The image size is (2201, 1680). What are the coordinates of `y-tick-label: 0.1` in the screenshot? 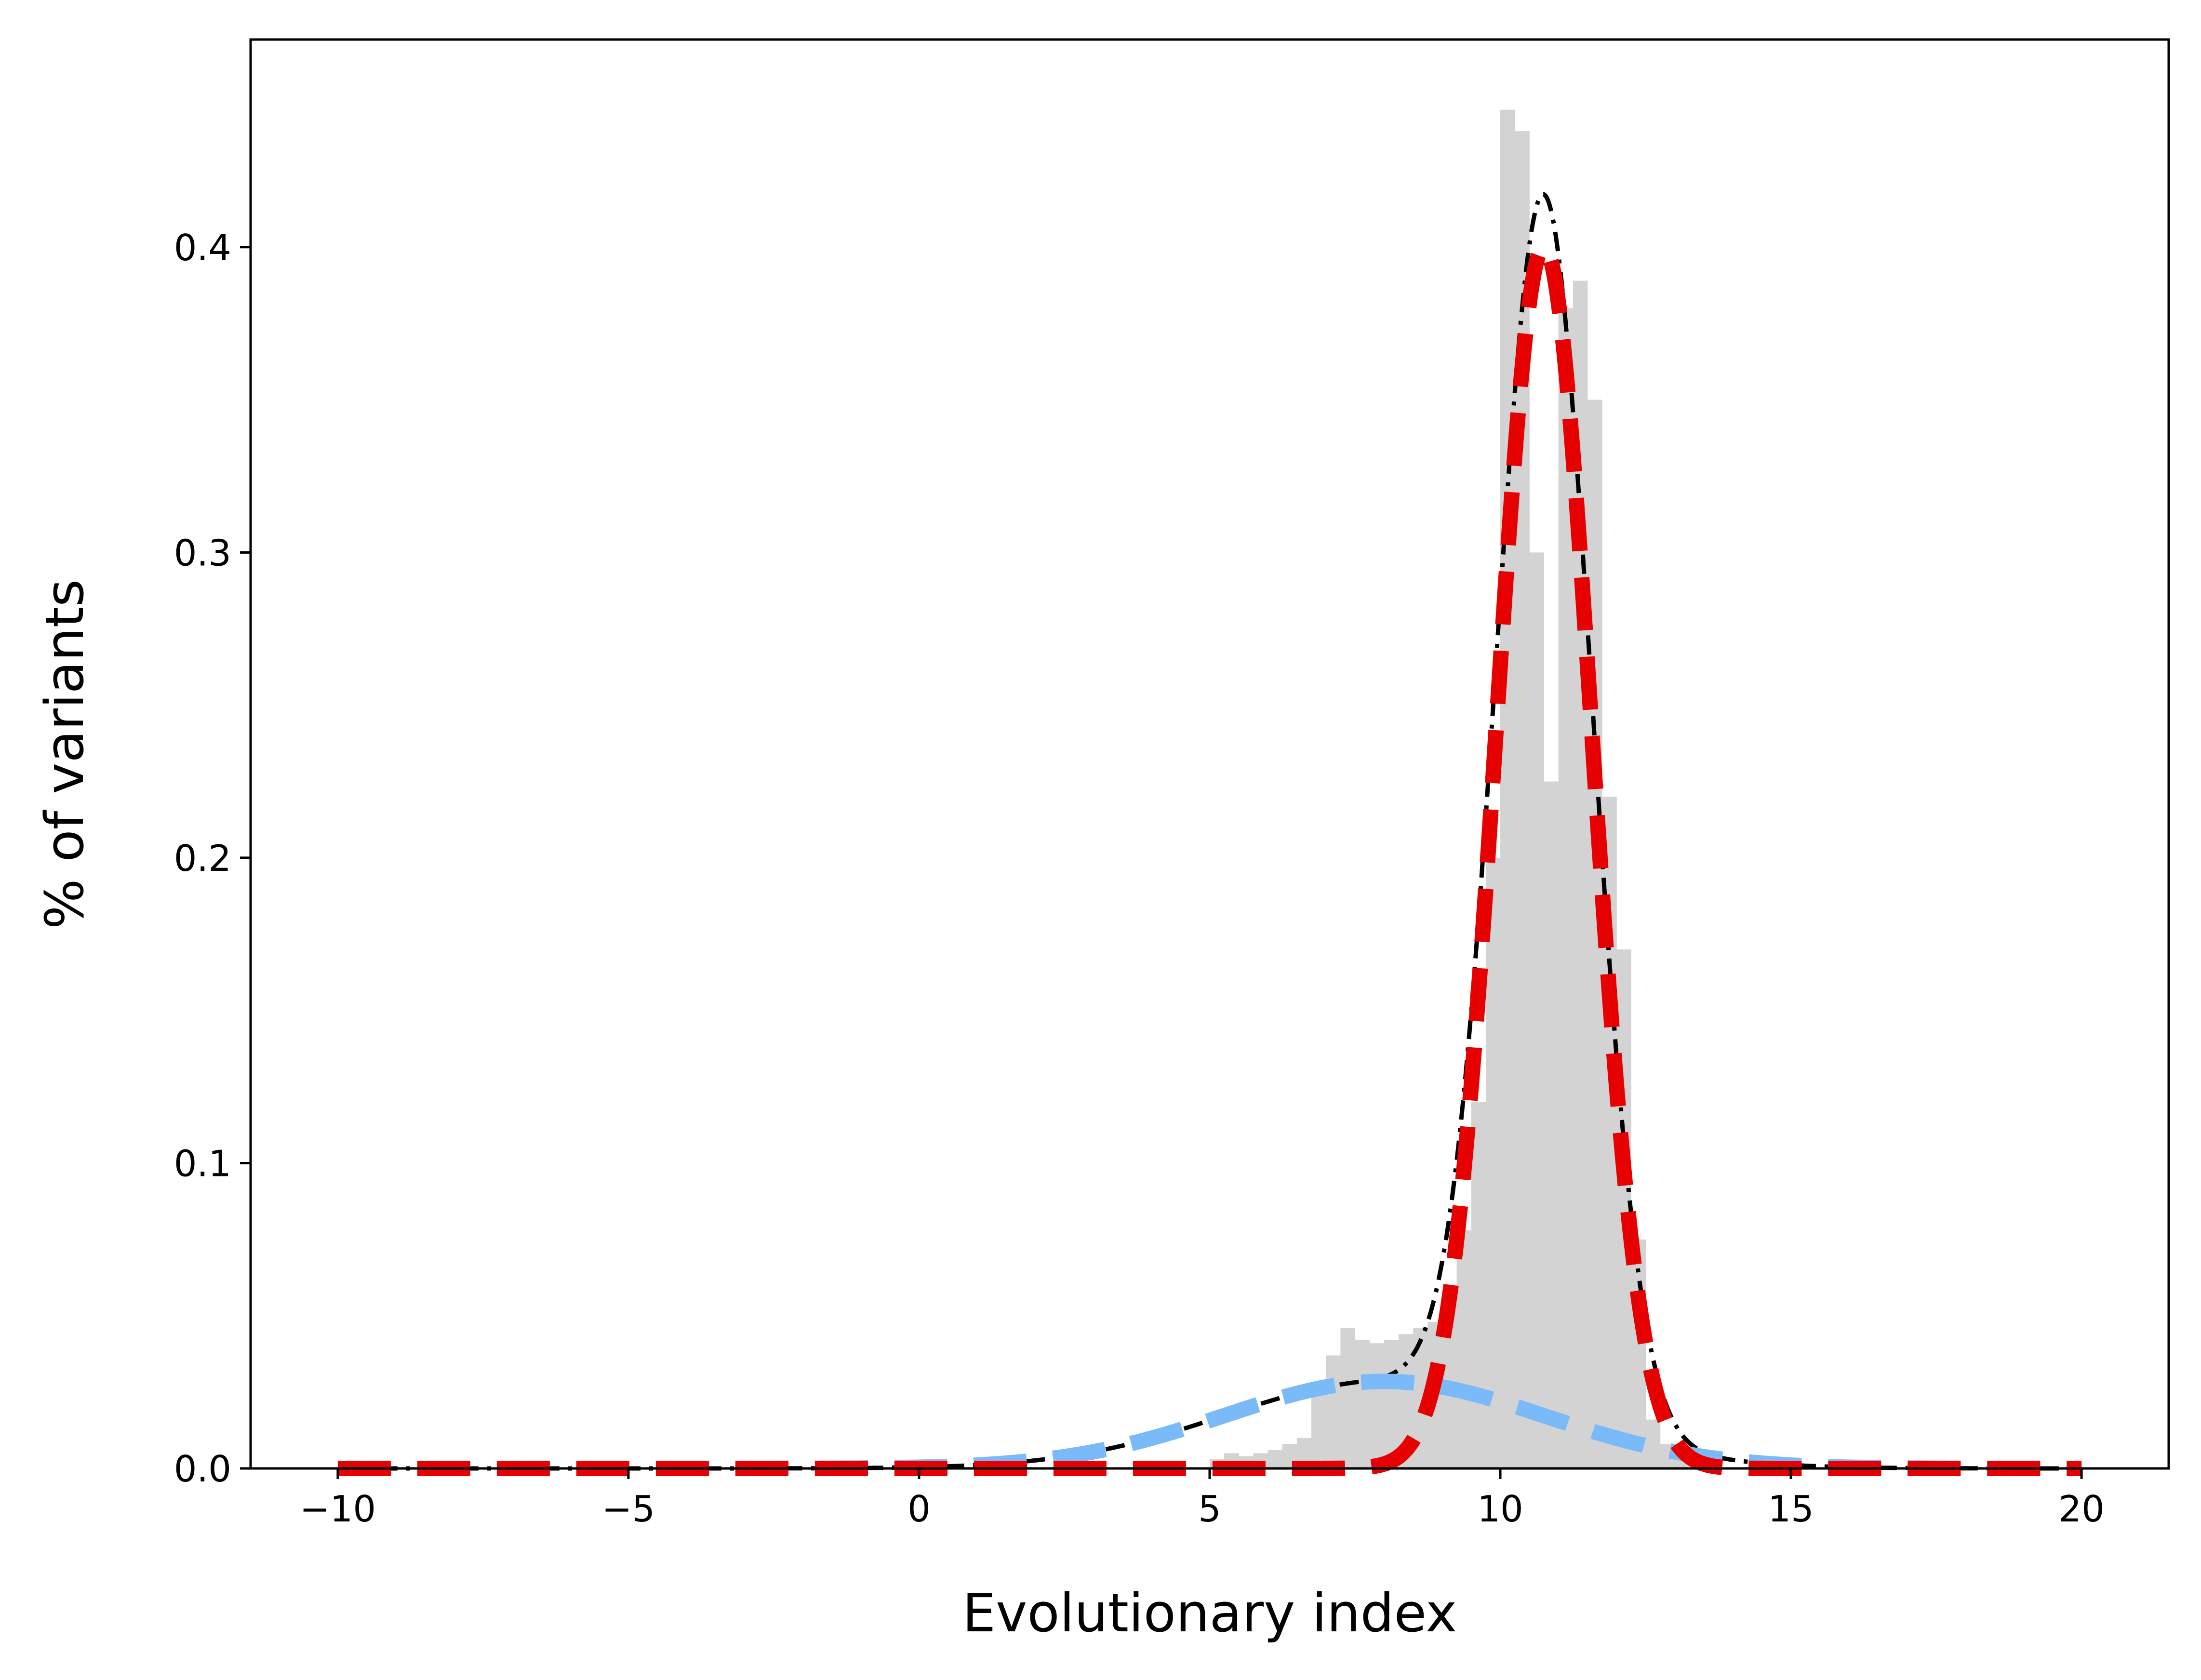 It's located at (203, 1164).